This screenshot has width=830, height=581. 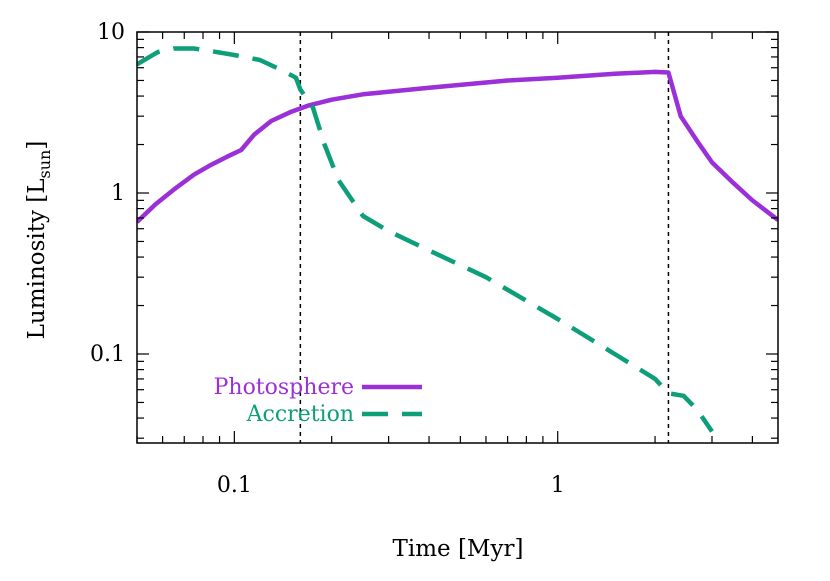 I want to click on legend-label-photosphere: Photosphere, so click(x=284, y=387).